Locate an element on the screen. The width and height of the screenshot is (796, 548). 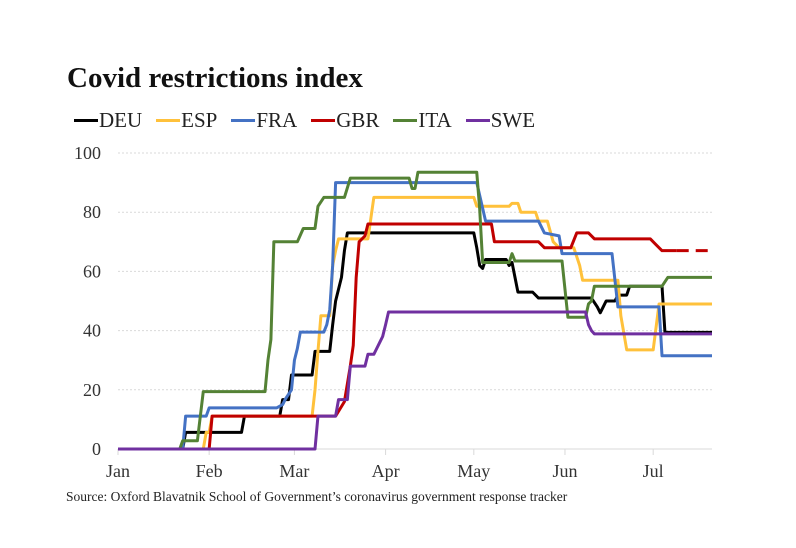
legend-item-gbr: GBR is located at coordinates (345, 120).